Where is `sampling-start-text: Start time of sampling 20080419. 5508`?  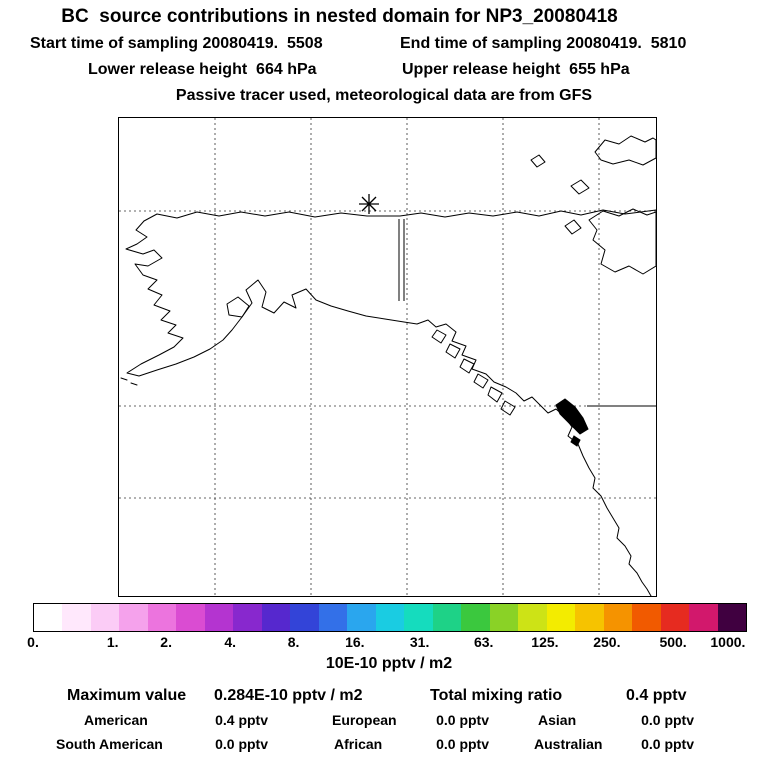
sampling-start-text: Start time of sampling 20080419. 5508 is located at coordinates (176, 43).